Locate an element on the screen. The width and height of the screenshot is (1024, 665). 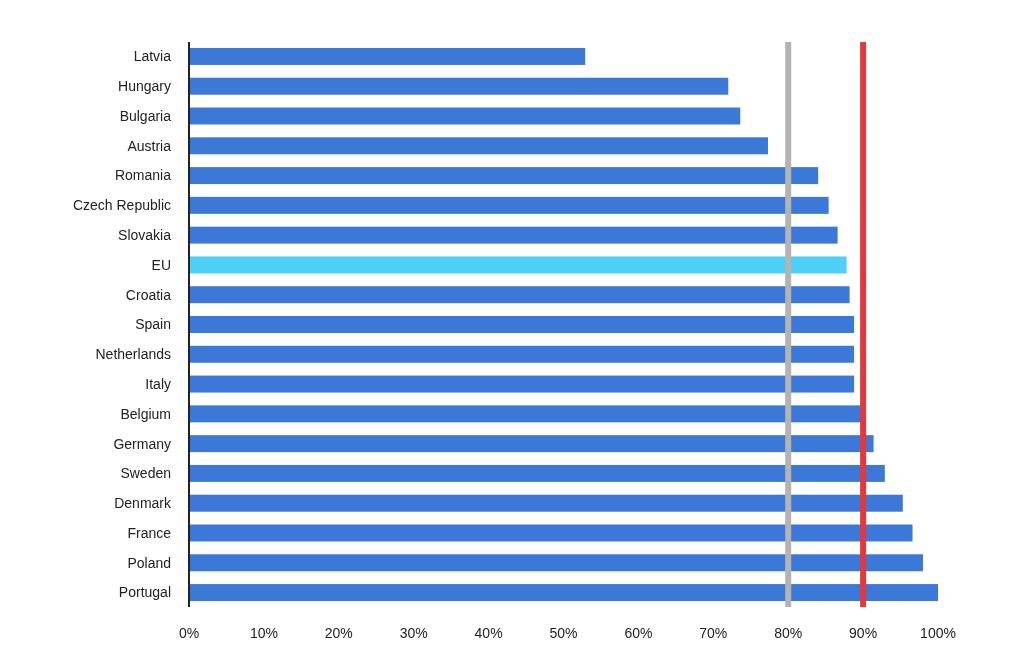
y-tick-label: Denmark is located at coordinates (143, 503).